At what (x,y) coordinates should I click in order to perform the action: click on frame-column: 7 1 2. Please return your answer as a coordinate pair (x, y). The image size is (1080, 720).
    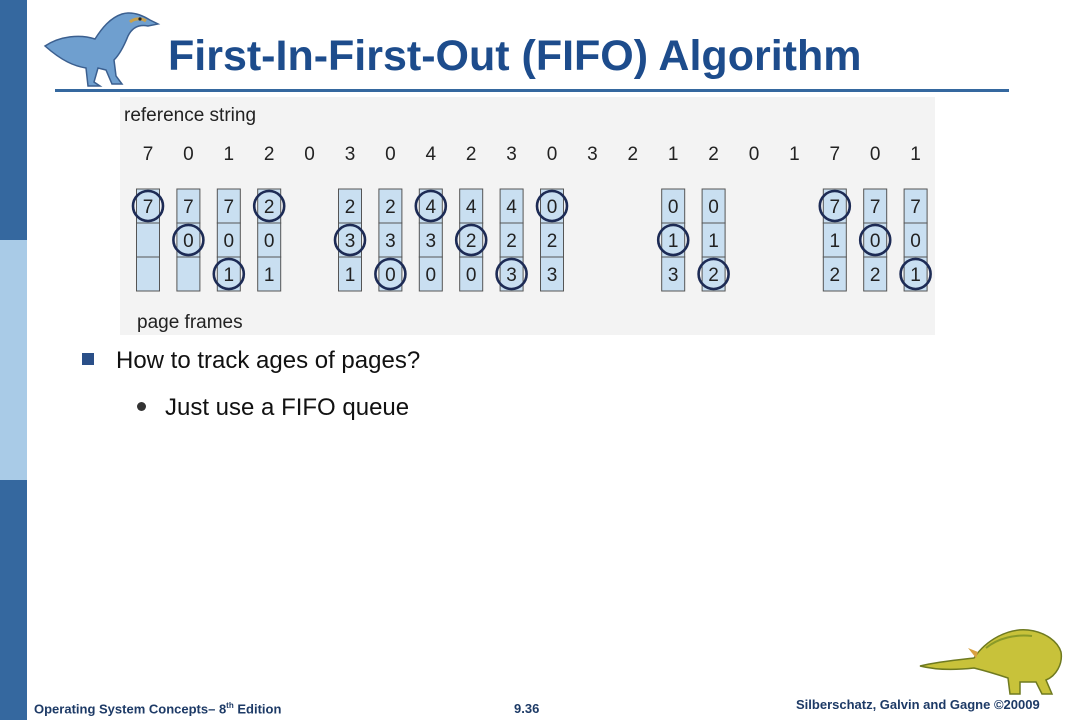
    Looking at the image, I should click on (835, 240).